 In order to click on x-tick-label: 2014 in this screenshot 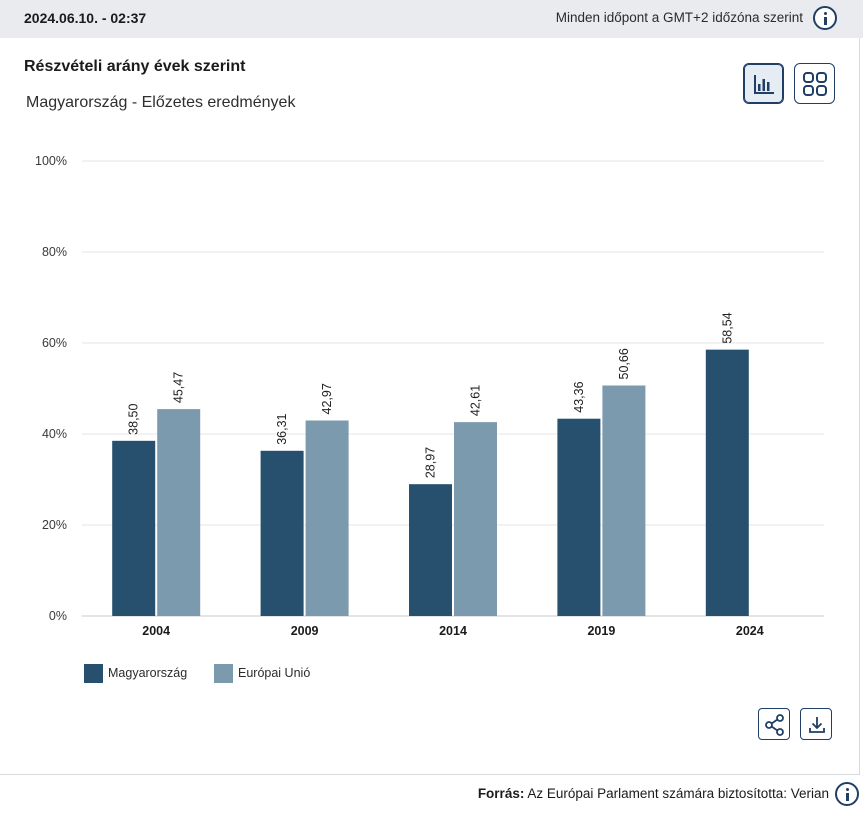, I will do `click(453, 631)`.